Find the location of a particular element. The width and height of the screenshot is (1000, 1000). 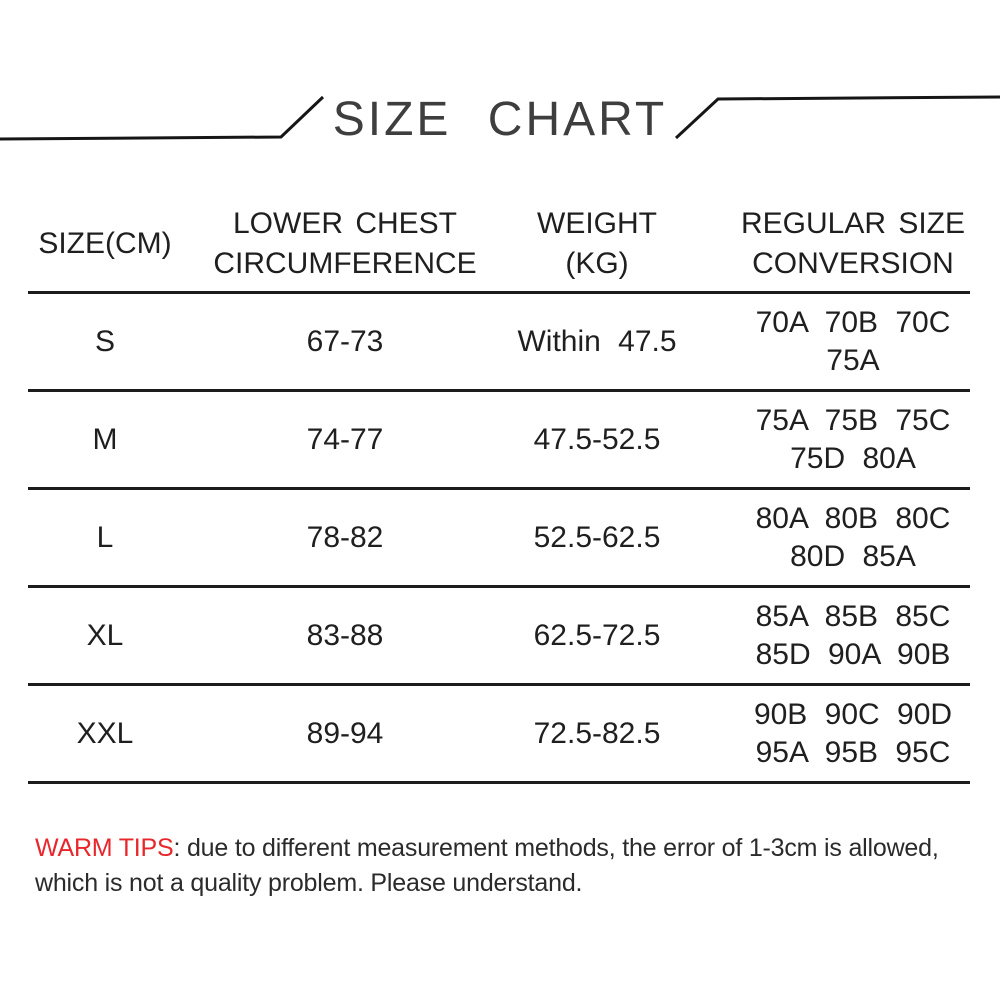

conversion-line2: 75D 80A is located at coordinates (853, 458).